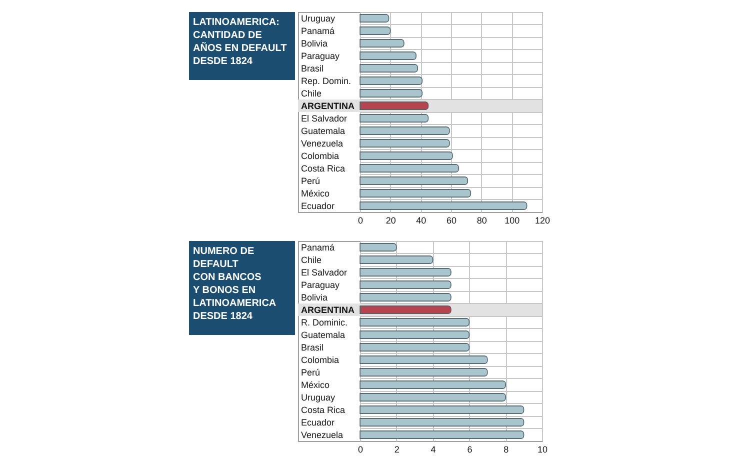 This screenshot has width=730, height=460. I want to click on x-tick-label: 20, so click(391, 221).